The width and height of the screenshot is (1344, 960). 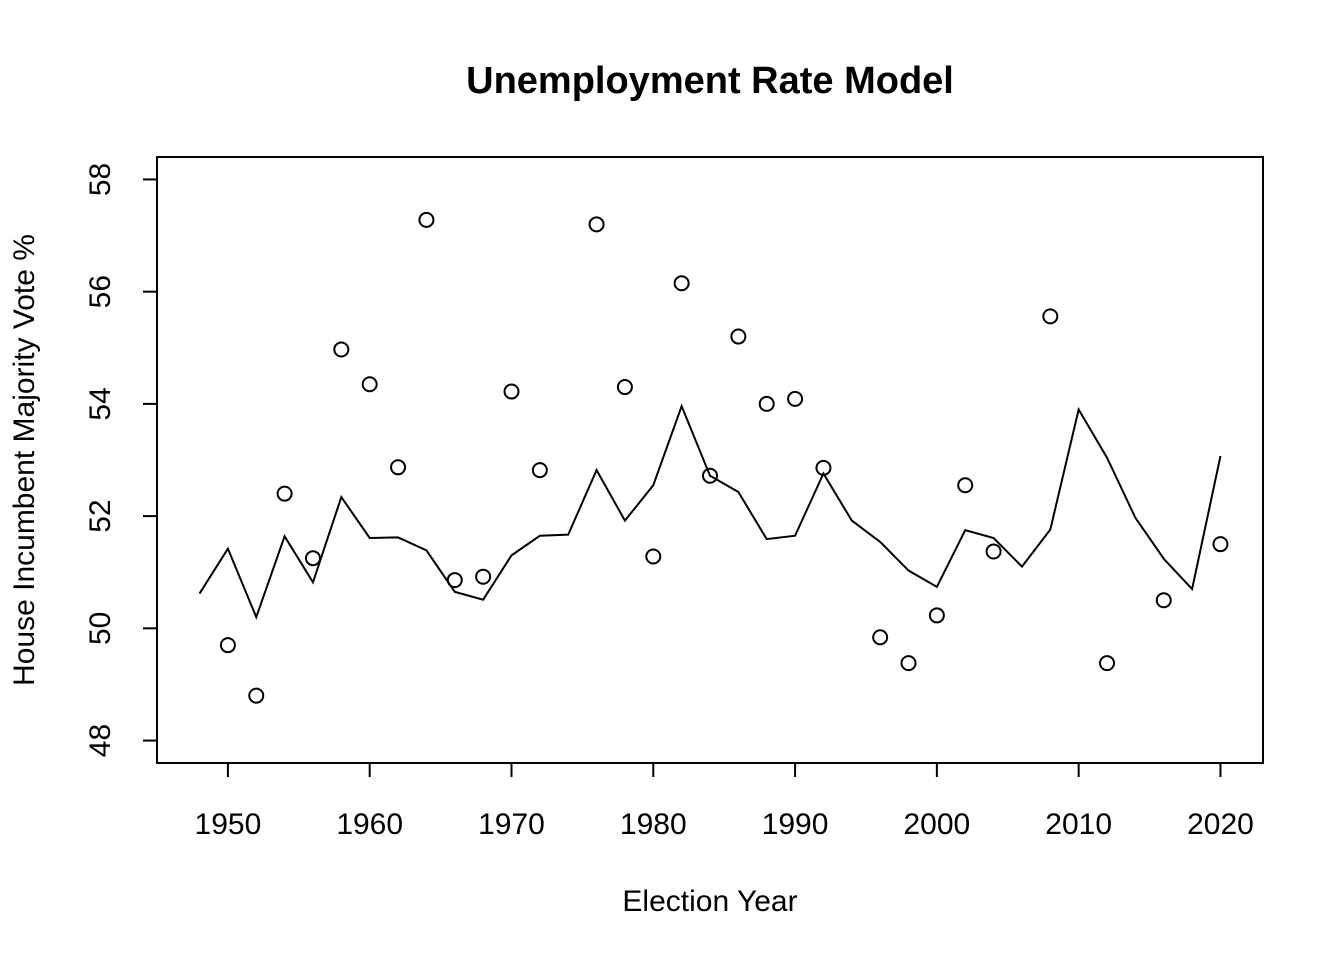 What do you see at coordinates (936, 824) in the screenshot?
I see `x-tick-label: 2000` at bounding box center [936, 824].